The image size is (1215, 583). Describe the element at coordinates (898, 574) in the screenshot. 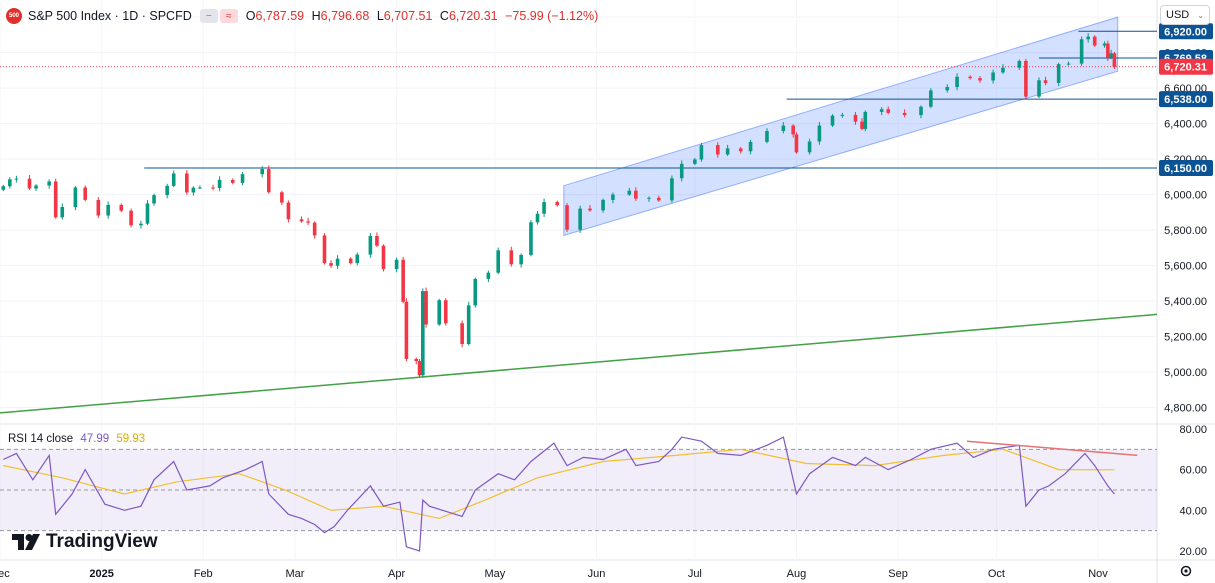

I see `x-tick-label: Sep` at that location.